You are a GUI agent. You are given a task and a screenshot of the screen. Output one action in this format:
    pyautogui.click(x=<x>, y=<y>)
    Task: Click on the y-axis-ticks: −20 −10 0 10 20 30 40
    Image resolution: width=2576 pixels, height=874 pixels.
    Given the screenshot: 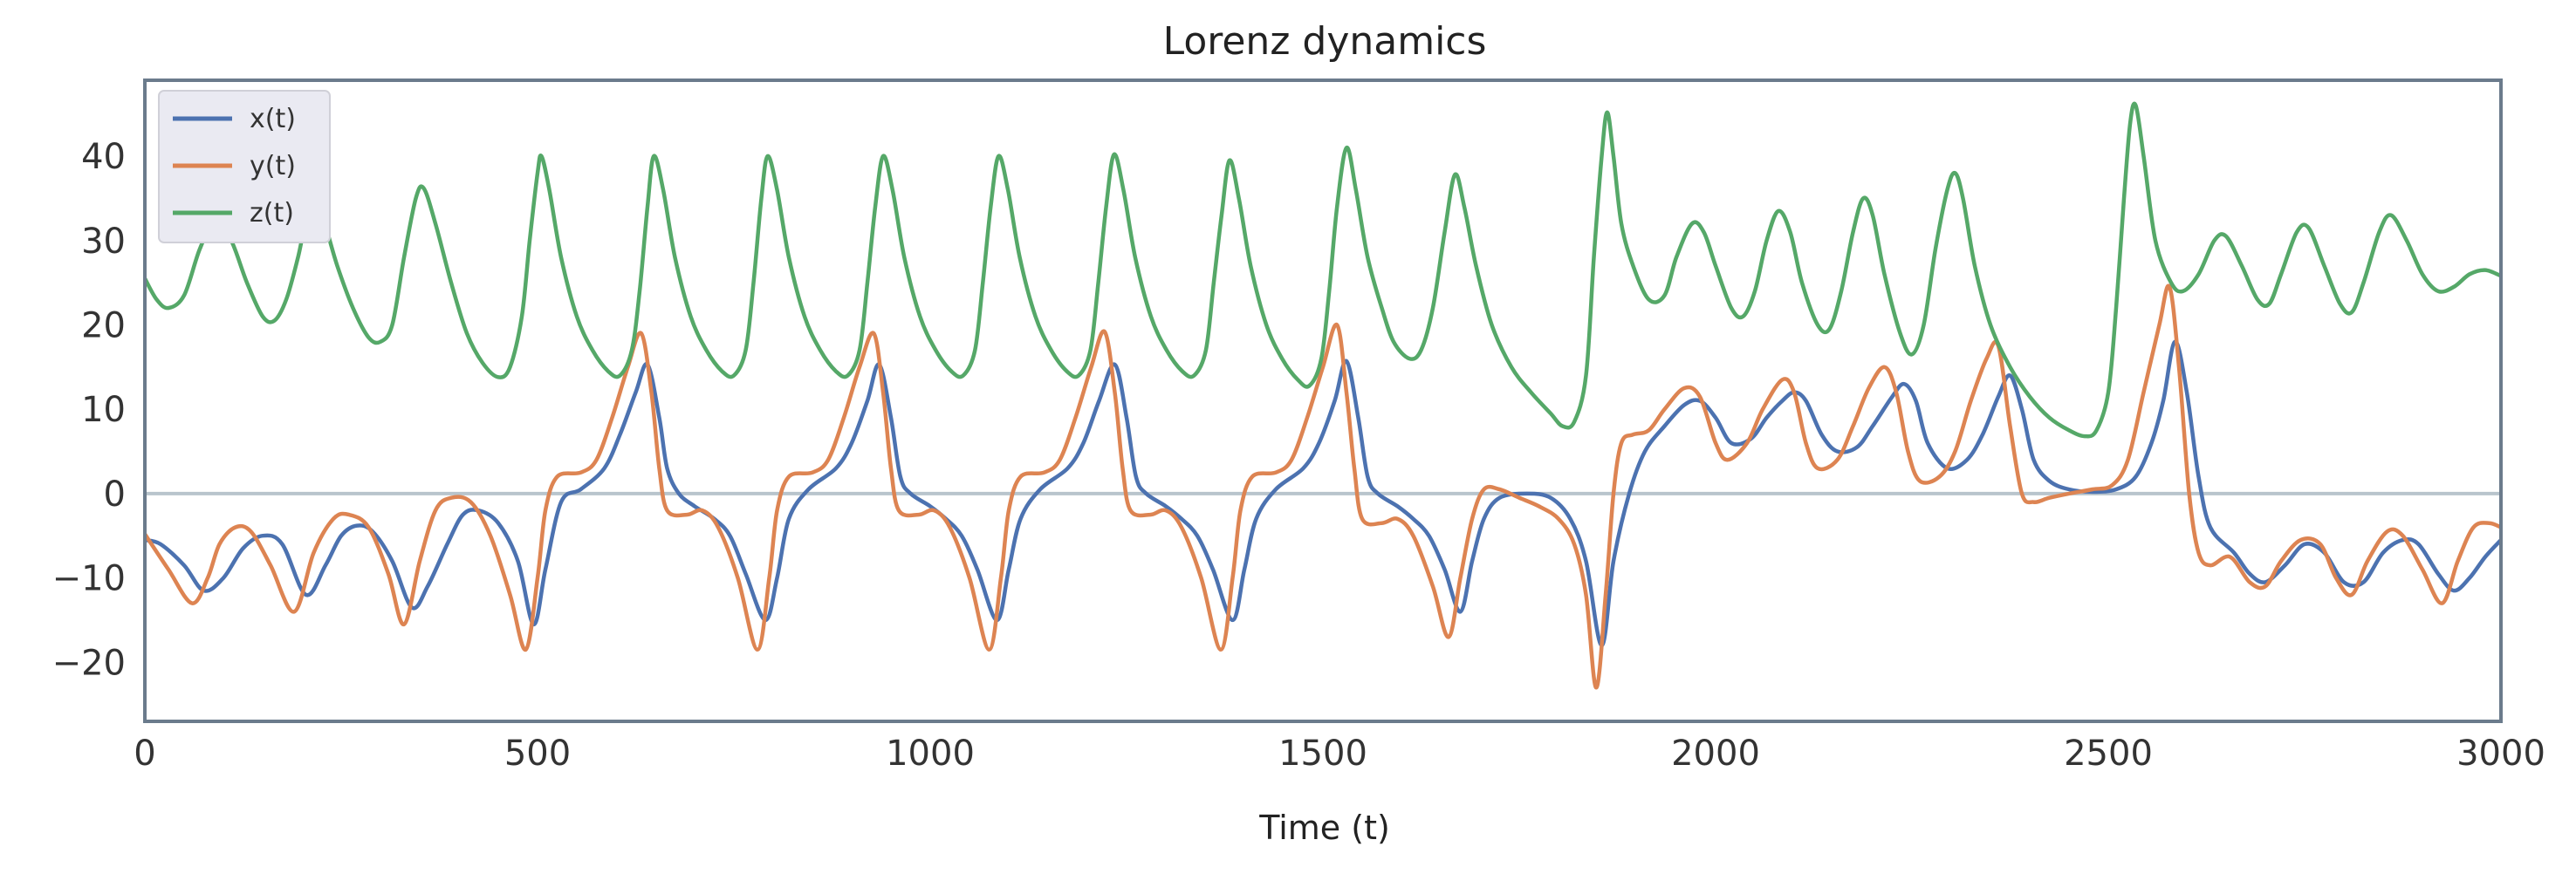 What is the action you would take?
    pyautogui.click(x=89, y=410)
    